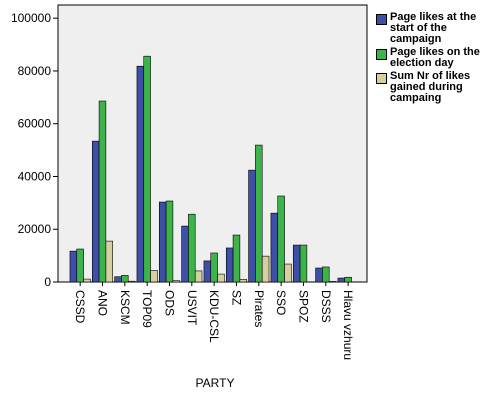  What do you see at coordinates (433, 28) in the screenshot?
I see `legend-label: Page likes at the start of the campaign` at bounding box center [433, 28].